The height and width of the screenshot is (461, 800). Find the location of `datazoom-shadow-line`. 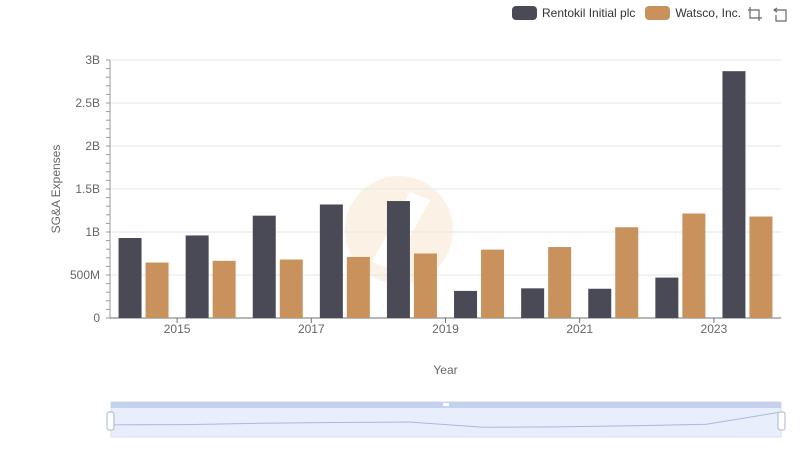

datazoom-shadow-line is located at coordinates (446, 419).